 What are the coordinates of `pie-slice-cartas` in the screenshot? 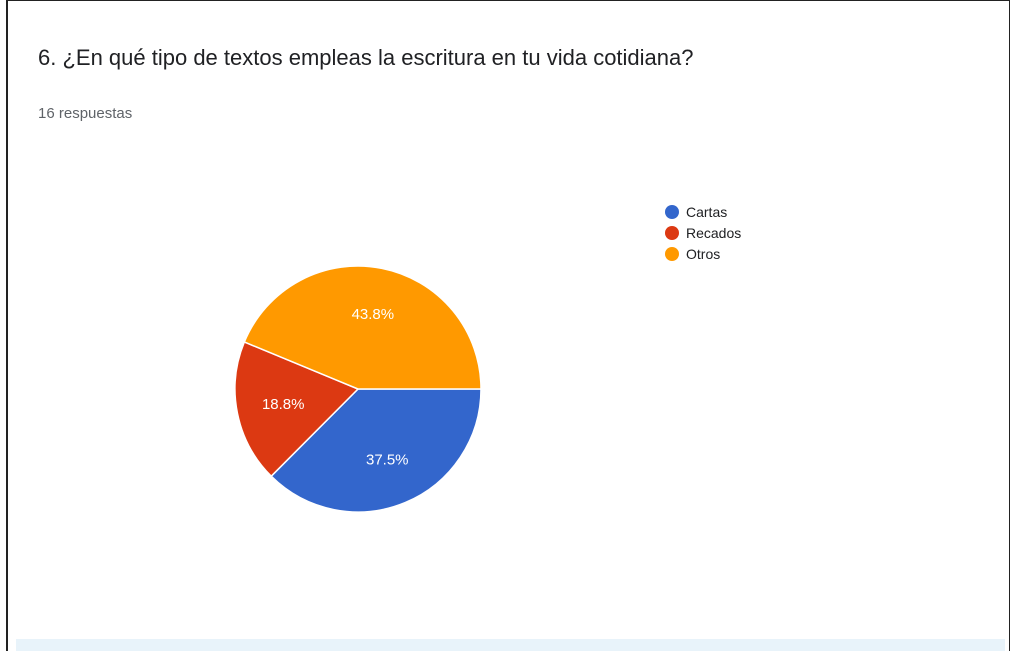 It's located at (376, 450).